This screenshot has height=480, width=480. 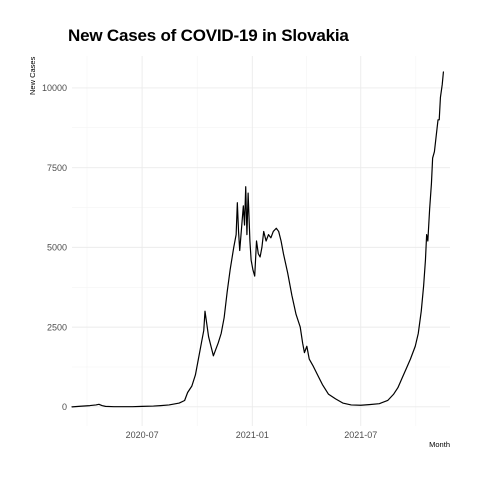 What do you see at coordinates (54, 88) in the screenshot?
I see `y-tick-label: 10000` at bounding box center [54, 88].